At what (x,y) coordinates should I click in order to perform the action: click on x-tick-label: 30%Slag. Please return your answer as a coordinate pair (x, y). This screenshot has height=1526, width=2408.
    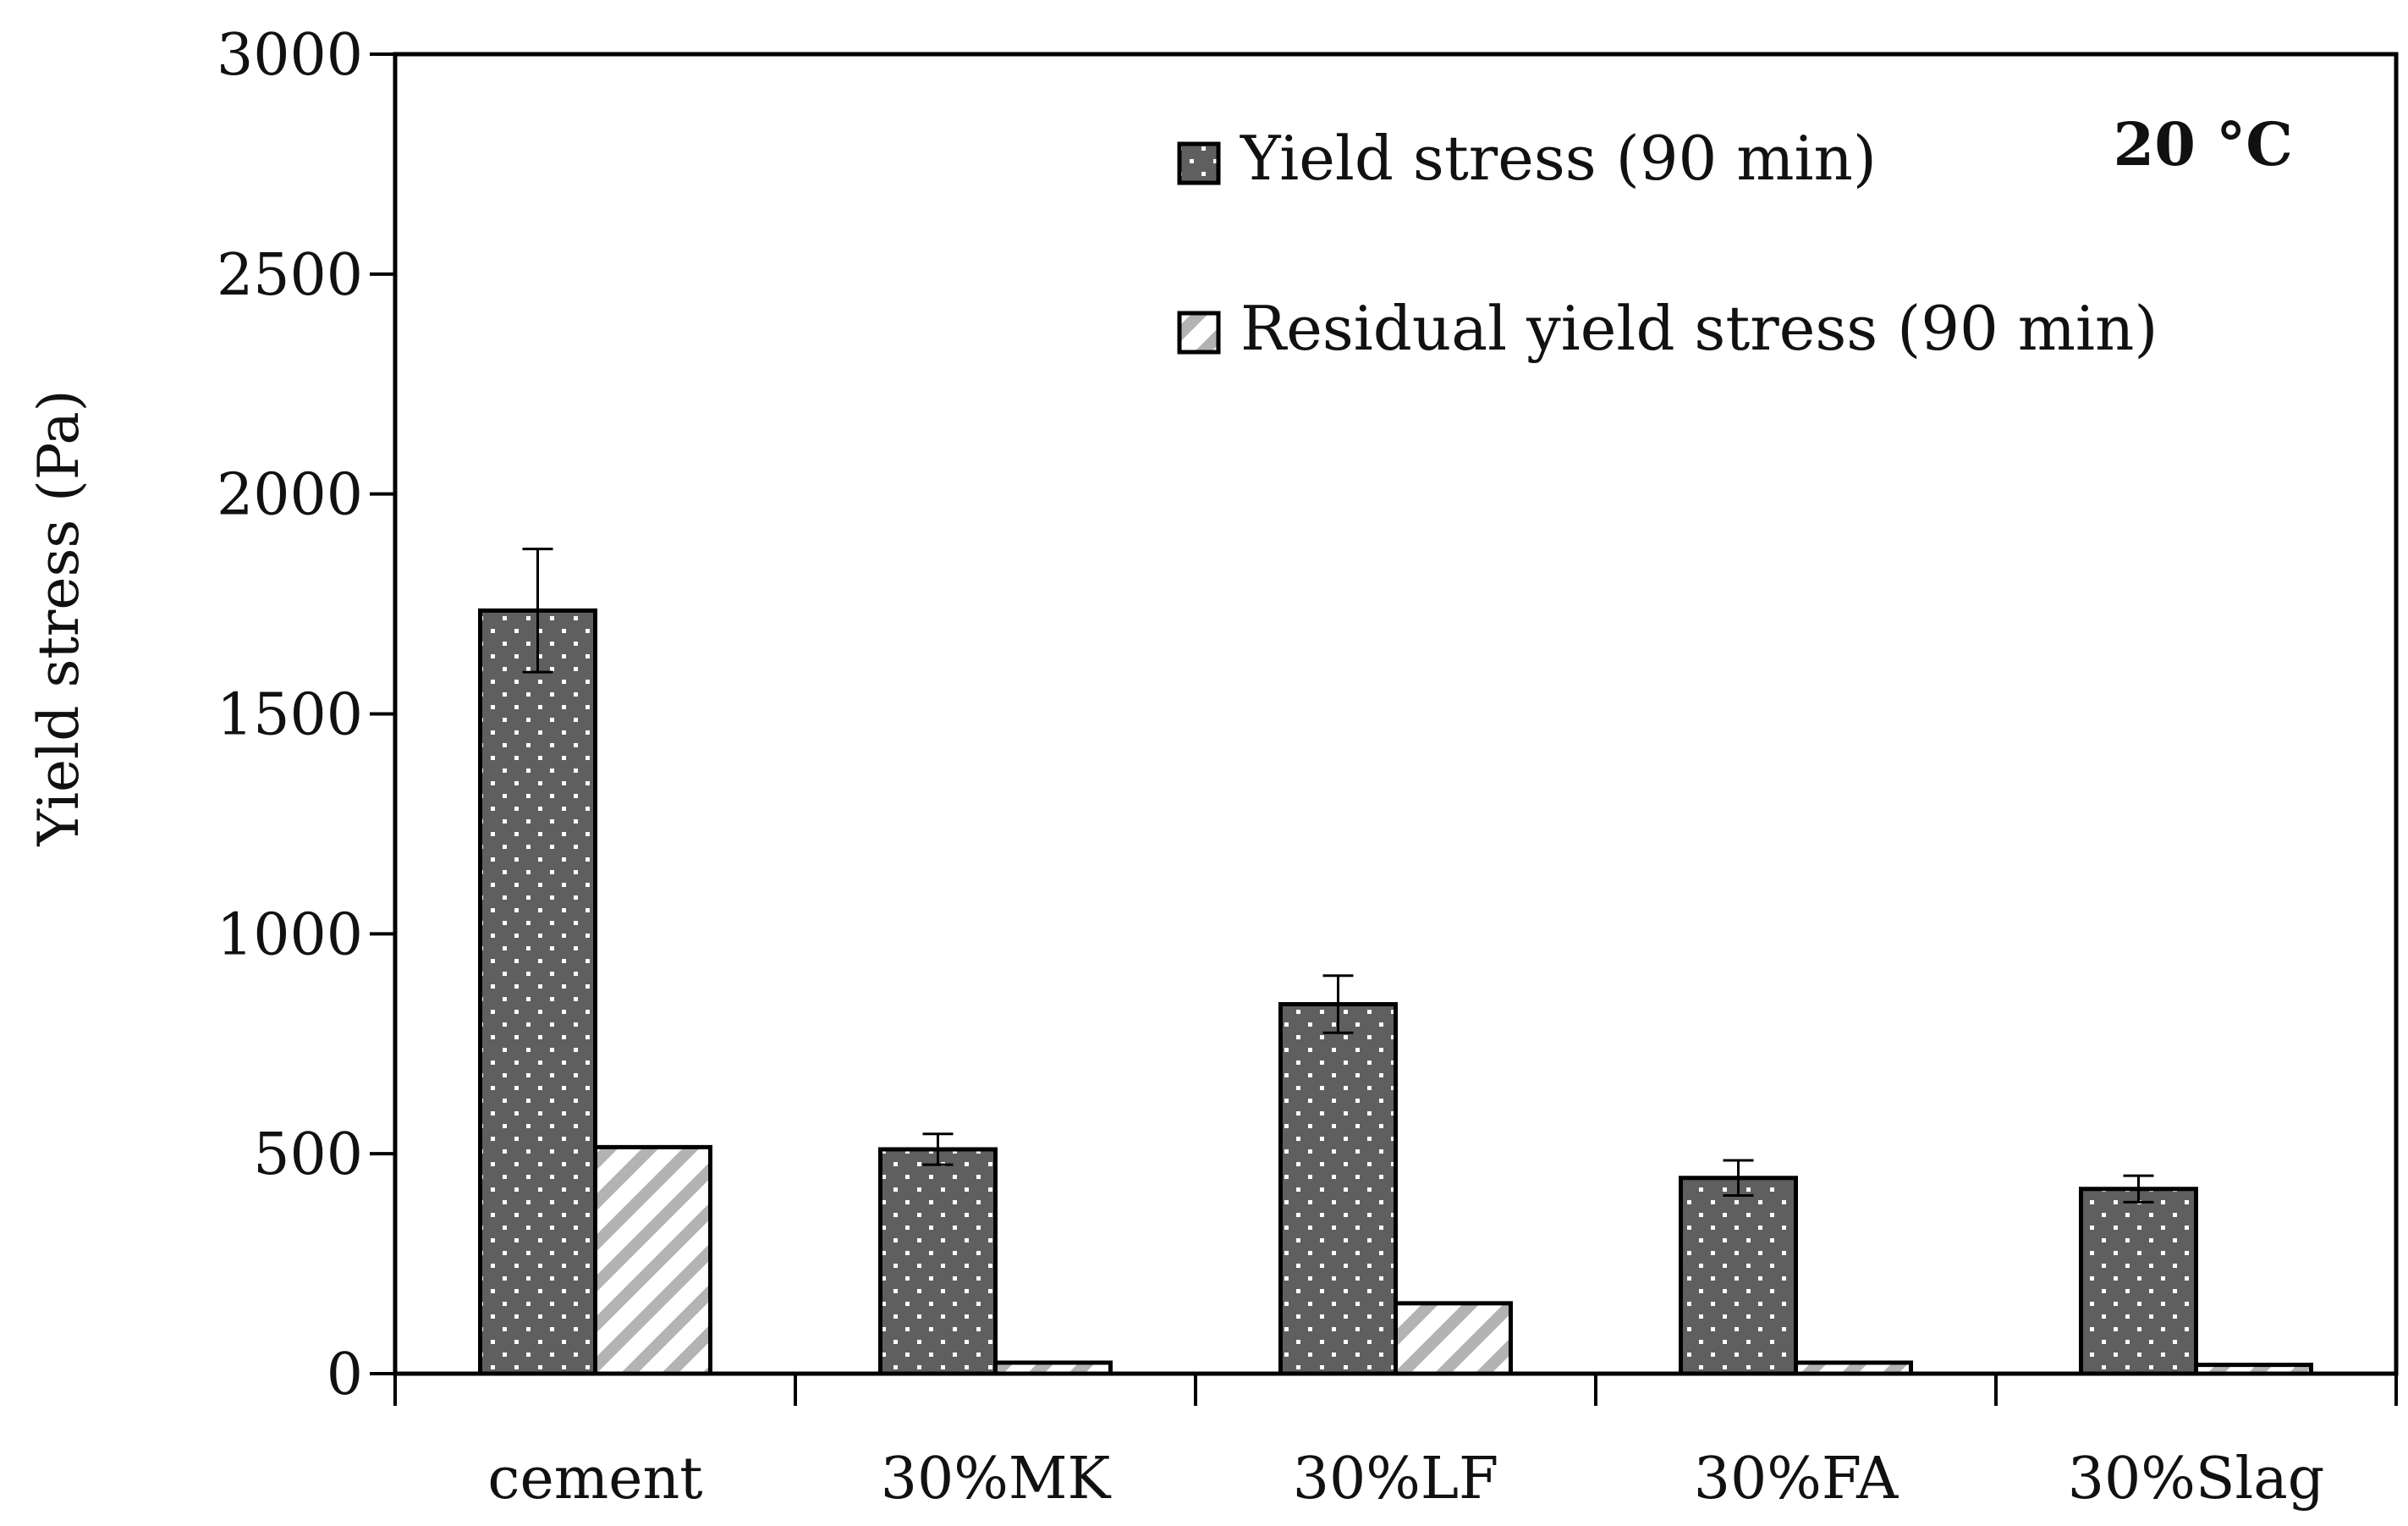
    Looking at the image, I should click on (2196, 1479).